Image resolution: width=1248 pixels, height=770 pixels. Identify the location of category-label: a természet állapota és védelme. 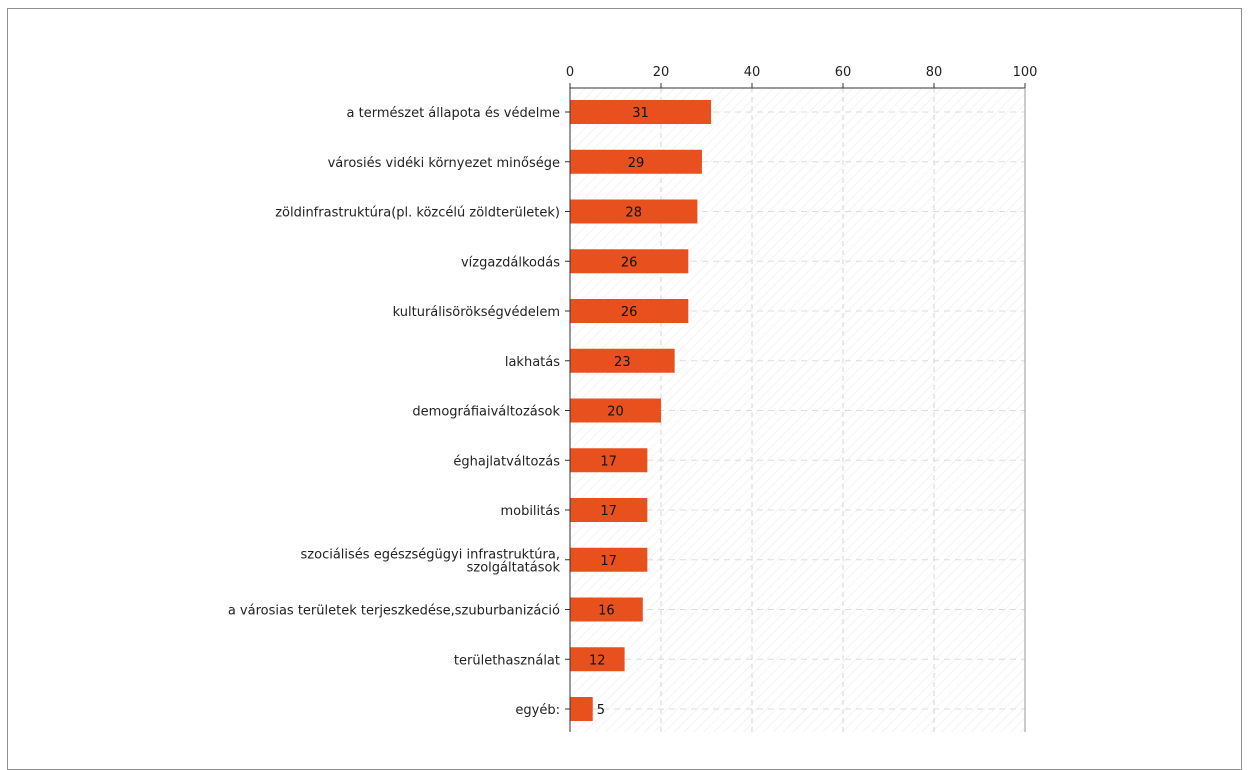
(453, 113).